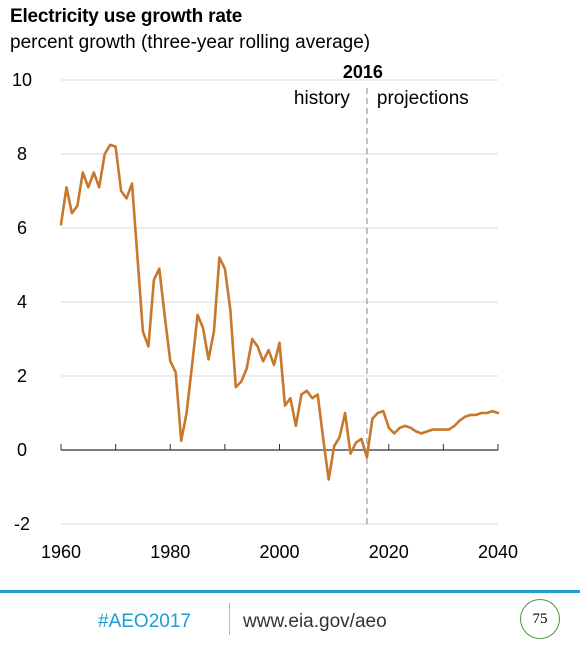  Describe the element at coordinates (22, 228) in the screenshot. I see `y-tick-label: 6` at that location.